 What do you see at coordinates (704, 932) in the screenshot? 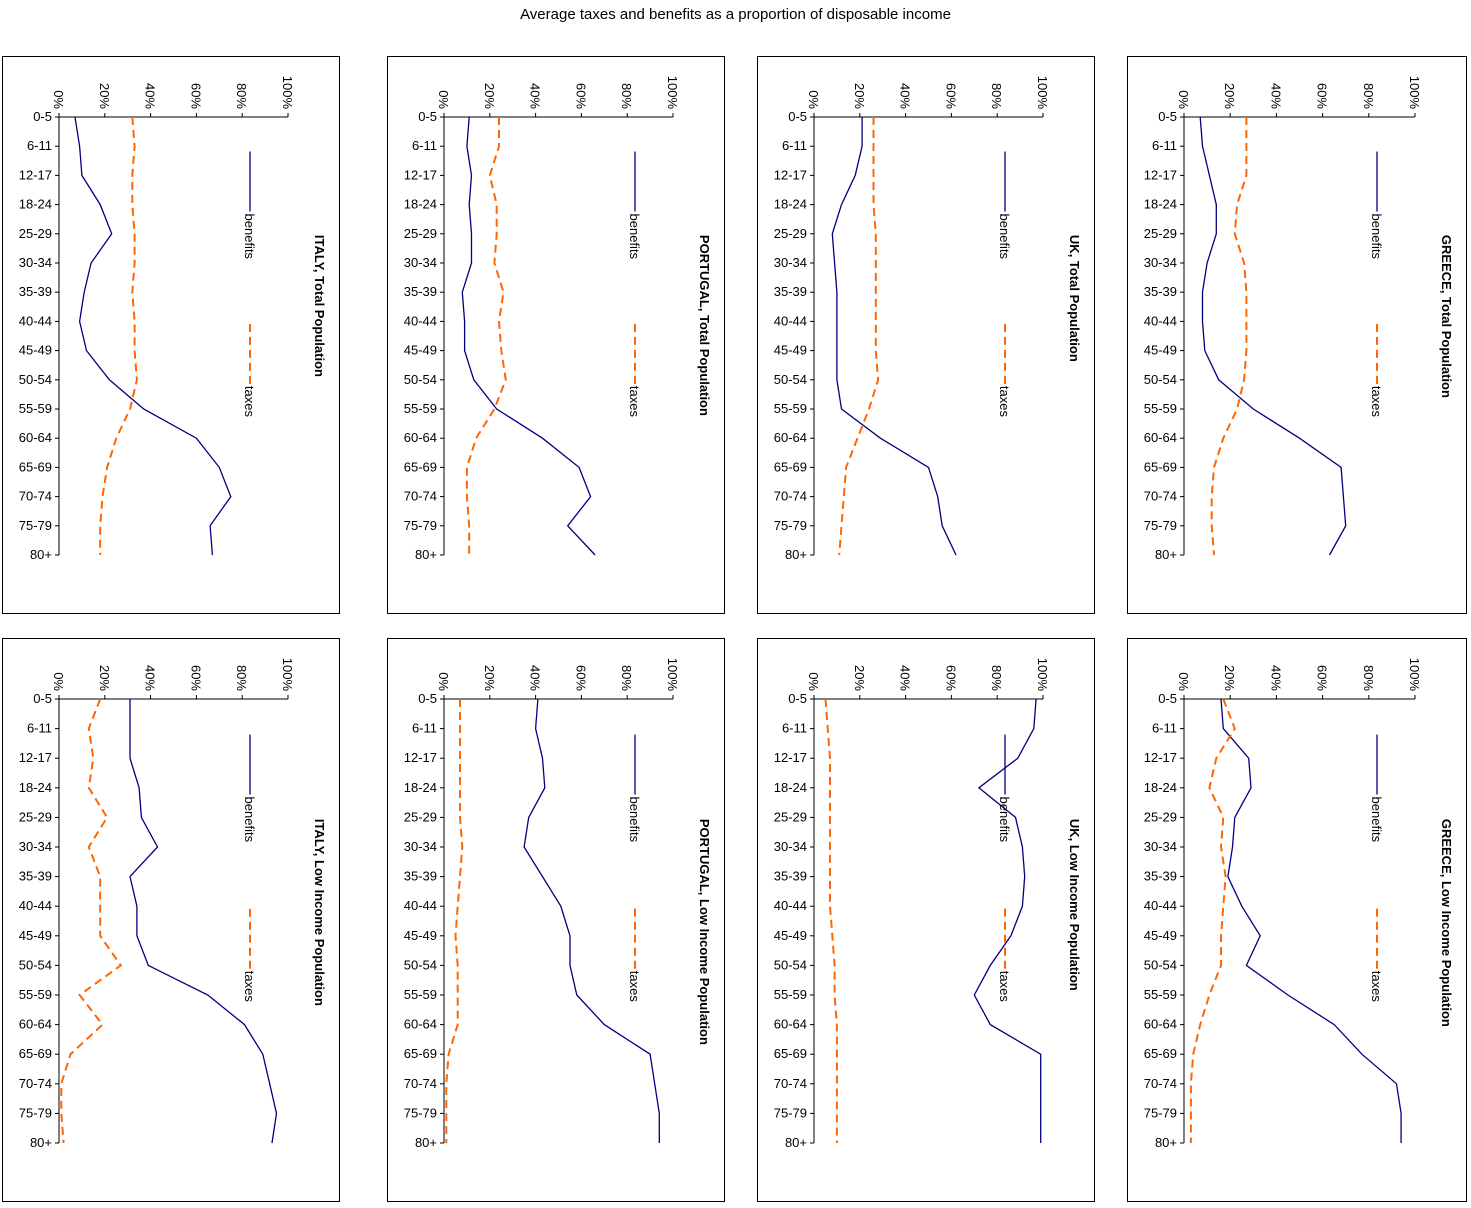
I see `chart-title: PORTUGAL, Low Income Population` at bounding box center [704, 932].